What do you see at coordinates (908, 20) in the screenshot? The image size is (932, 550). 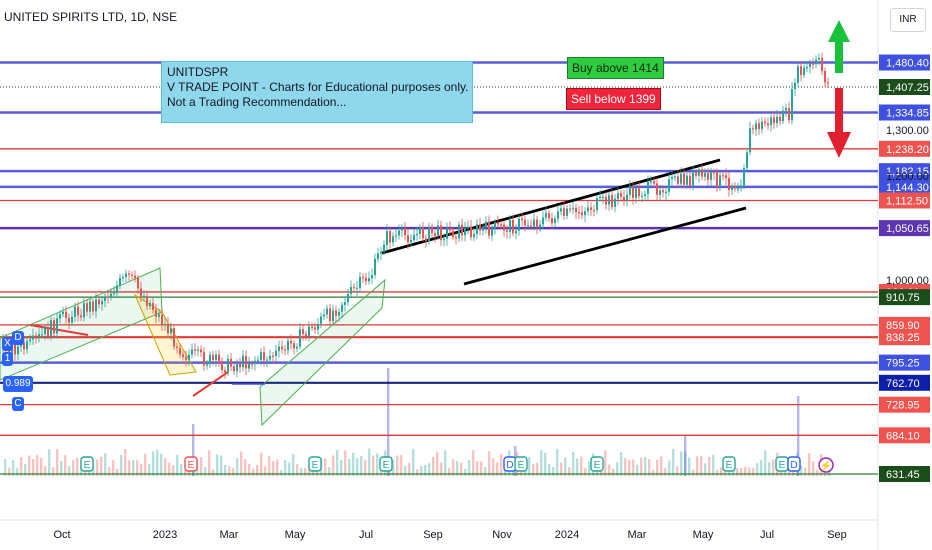 I see `currency-button: INR` at bounding box center [908, 20].